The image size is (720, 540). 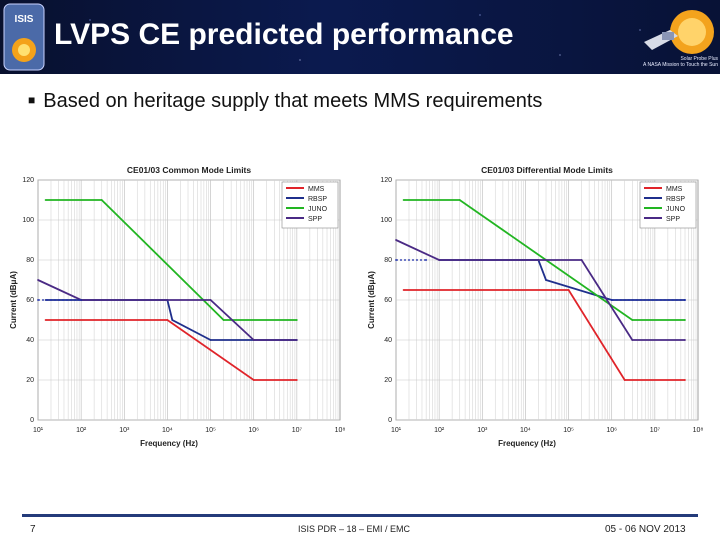 I want to click on footer-date: 05 - 06 NOV 2013, so click(x=645, y=529).